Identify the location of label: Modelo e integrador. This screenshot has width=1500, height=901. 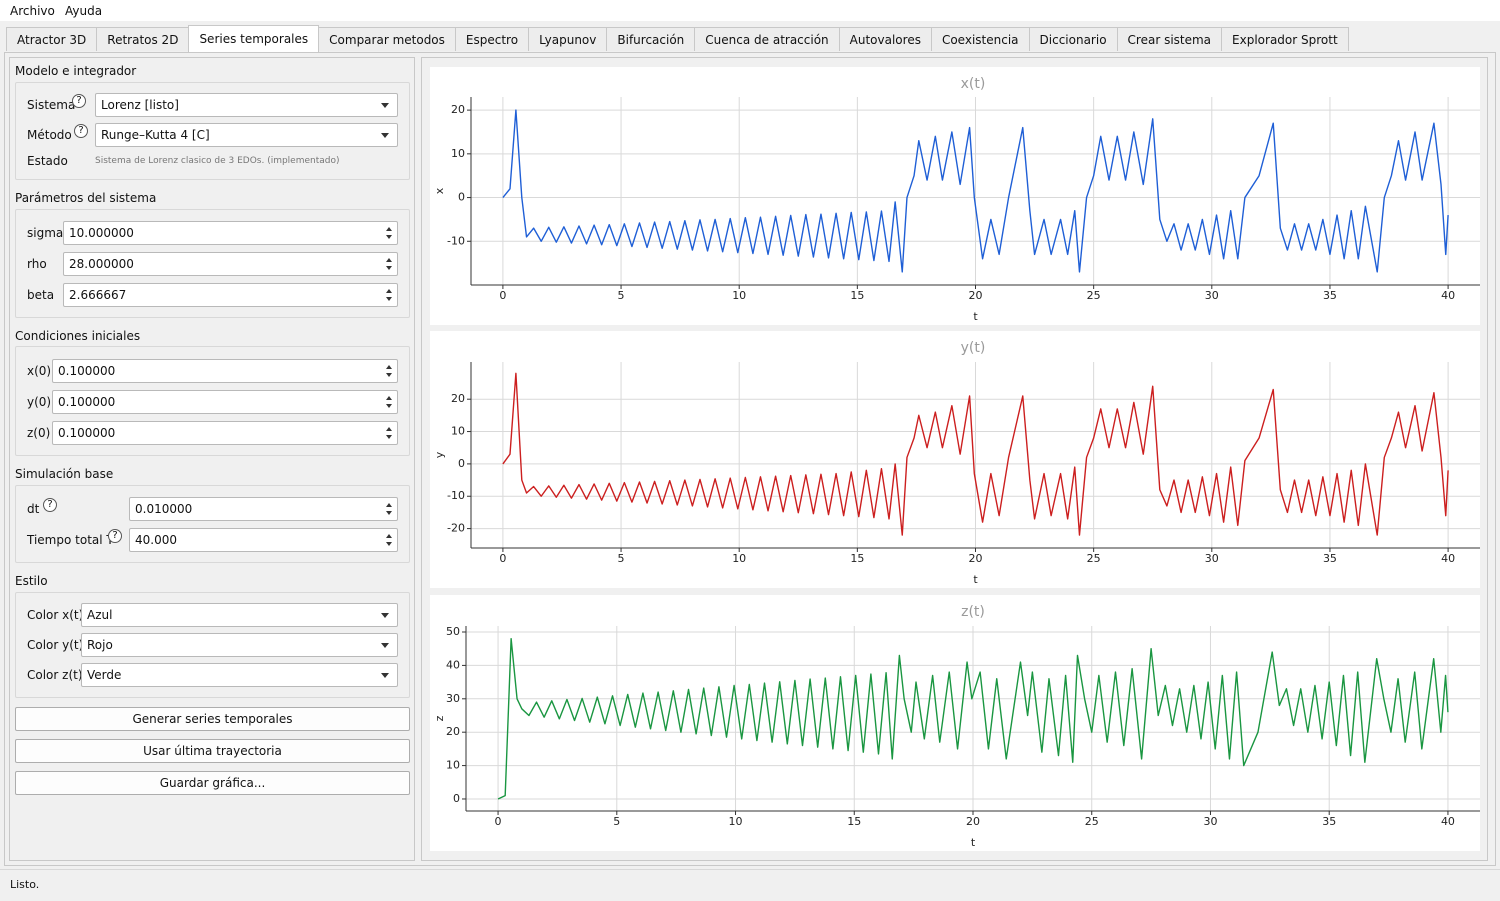
(76, 71).